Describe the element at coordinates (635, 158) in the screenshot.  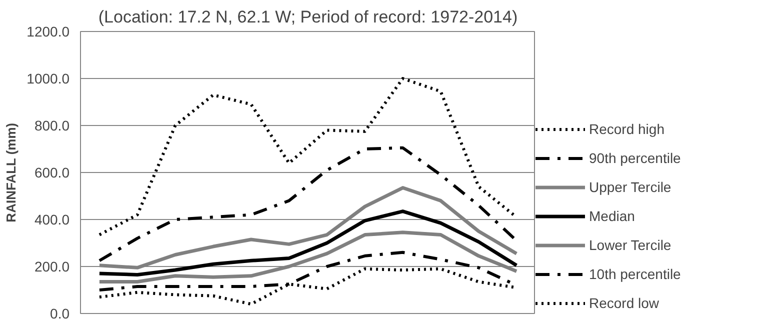
I see `legend-label: 90th percentile` at that location.